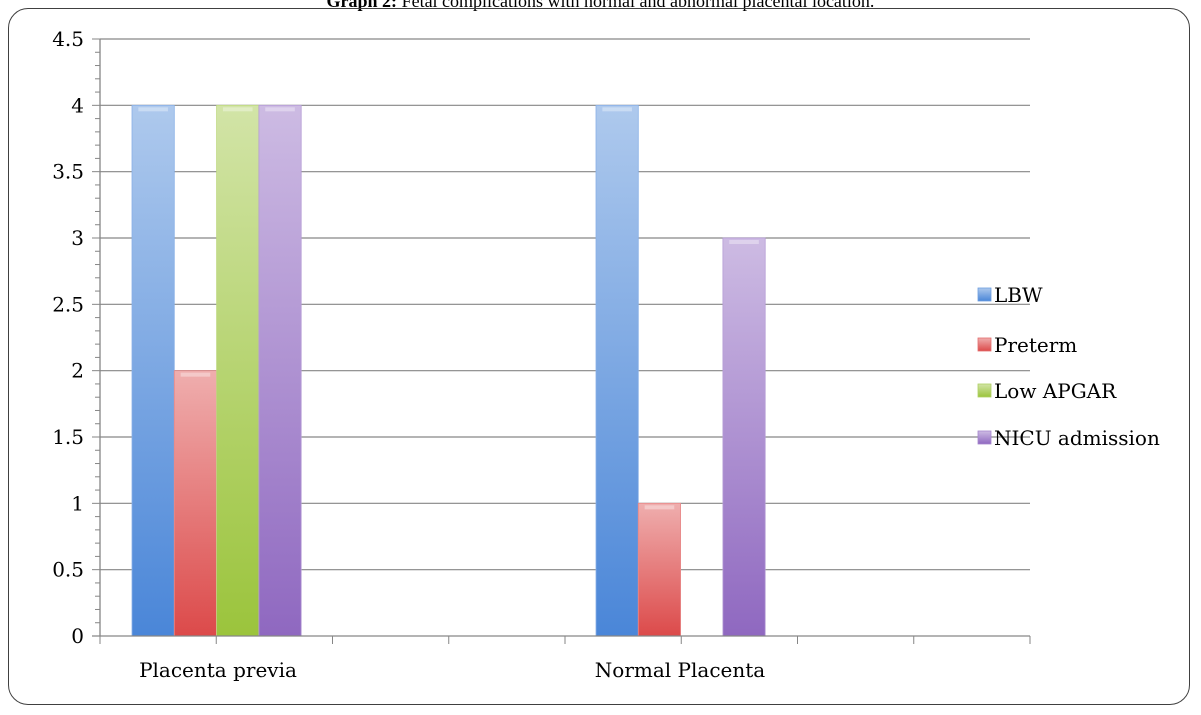 This screenshot has width=1201, height=715. I want to click on legend-label: NICU admission, so click(1077, 438).